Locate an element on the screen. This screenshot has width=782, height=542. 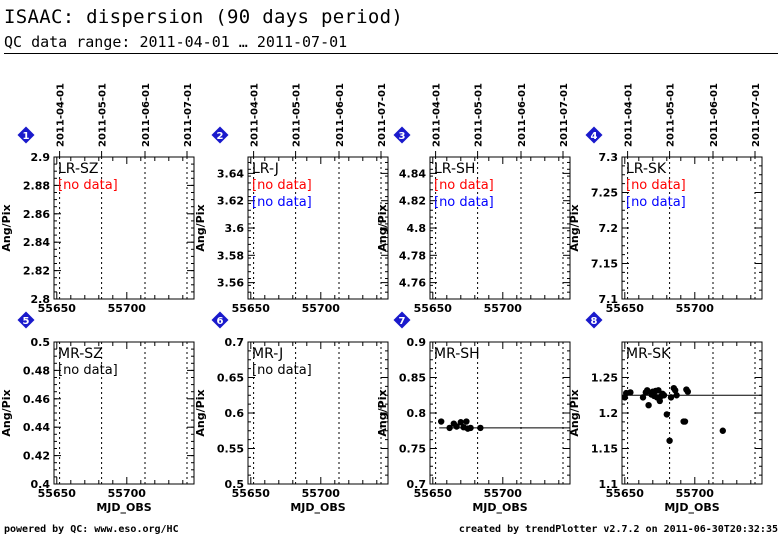
panel-label: MR-SK is located at coordinates (648, 354).